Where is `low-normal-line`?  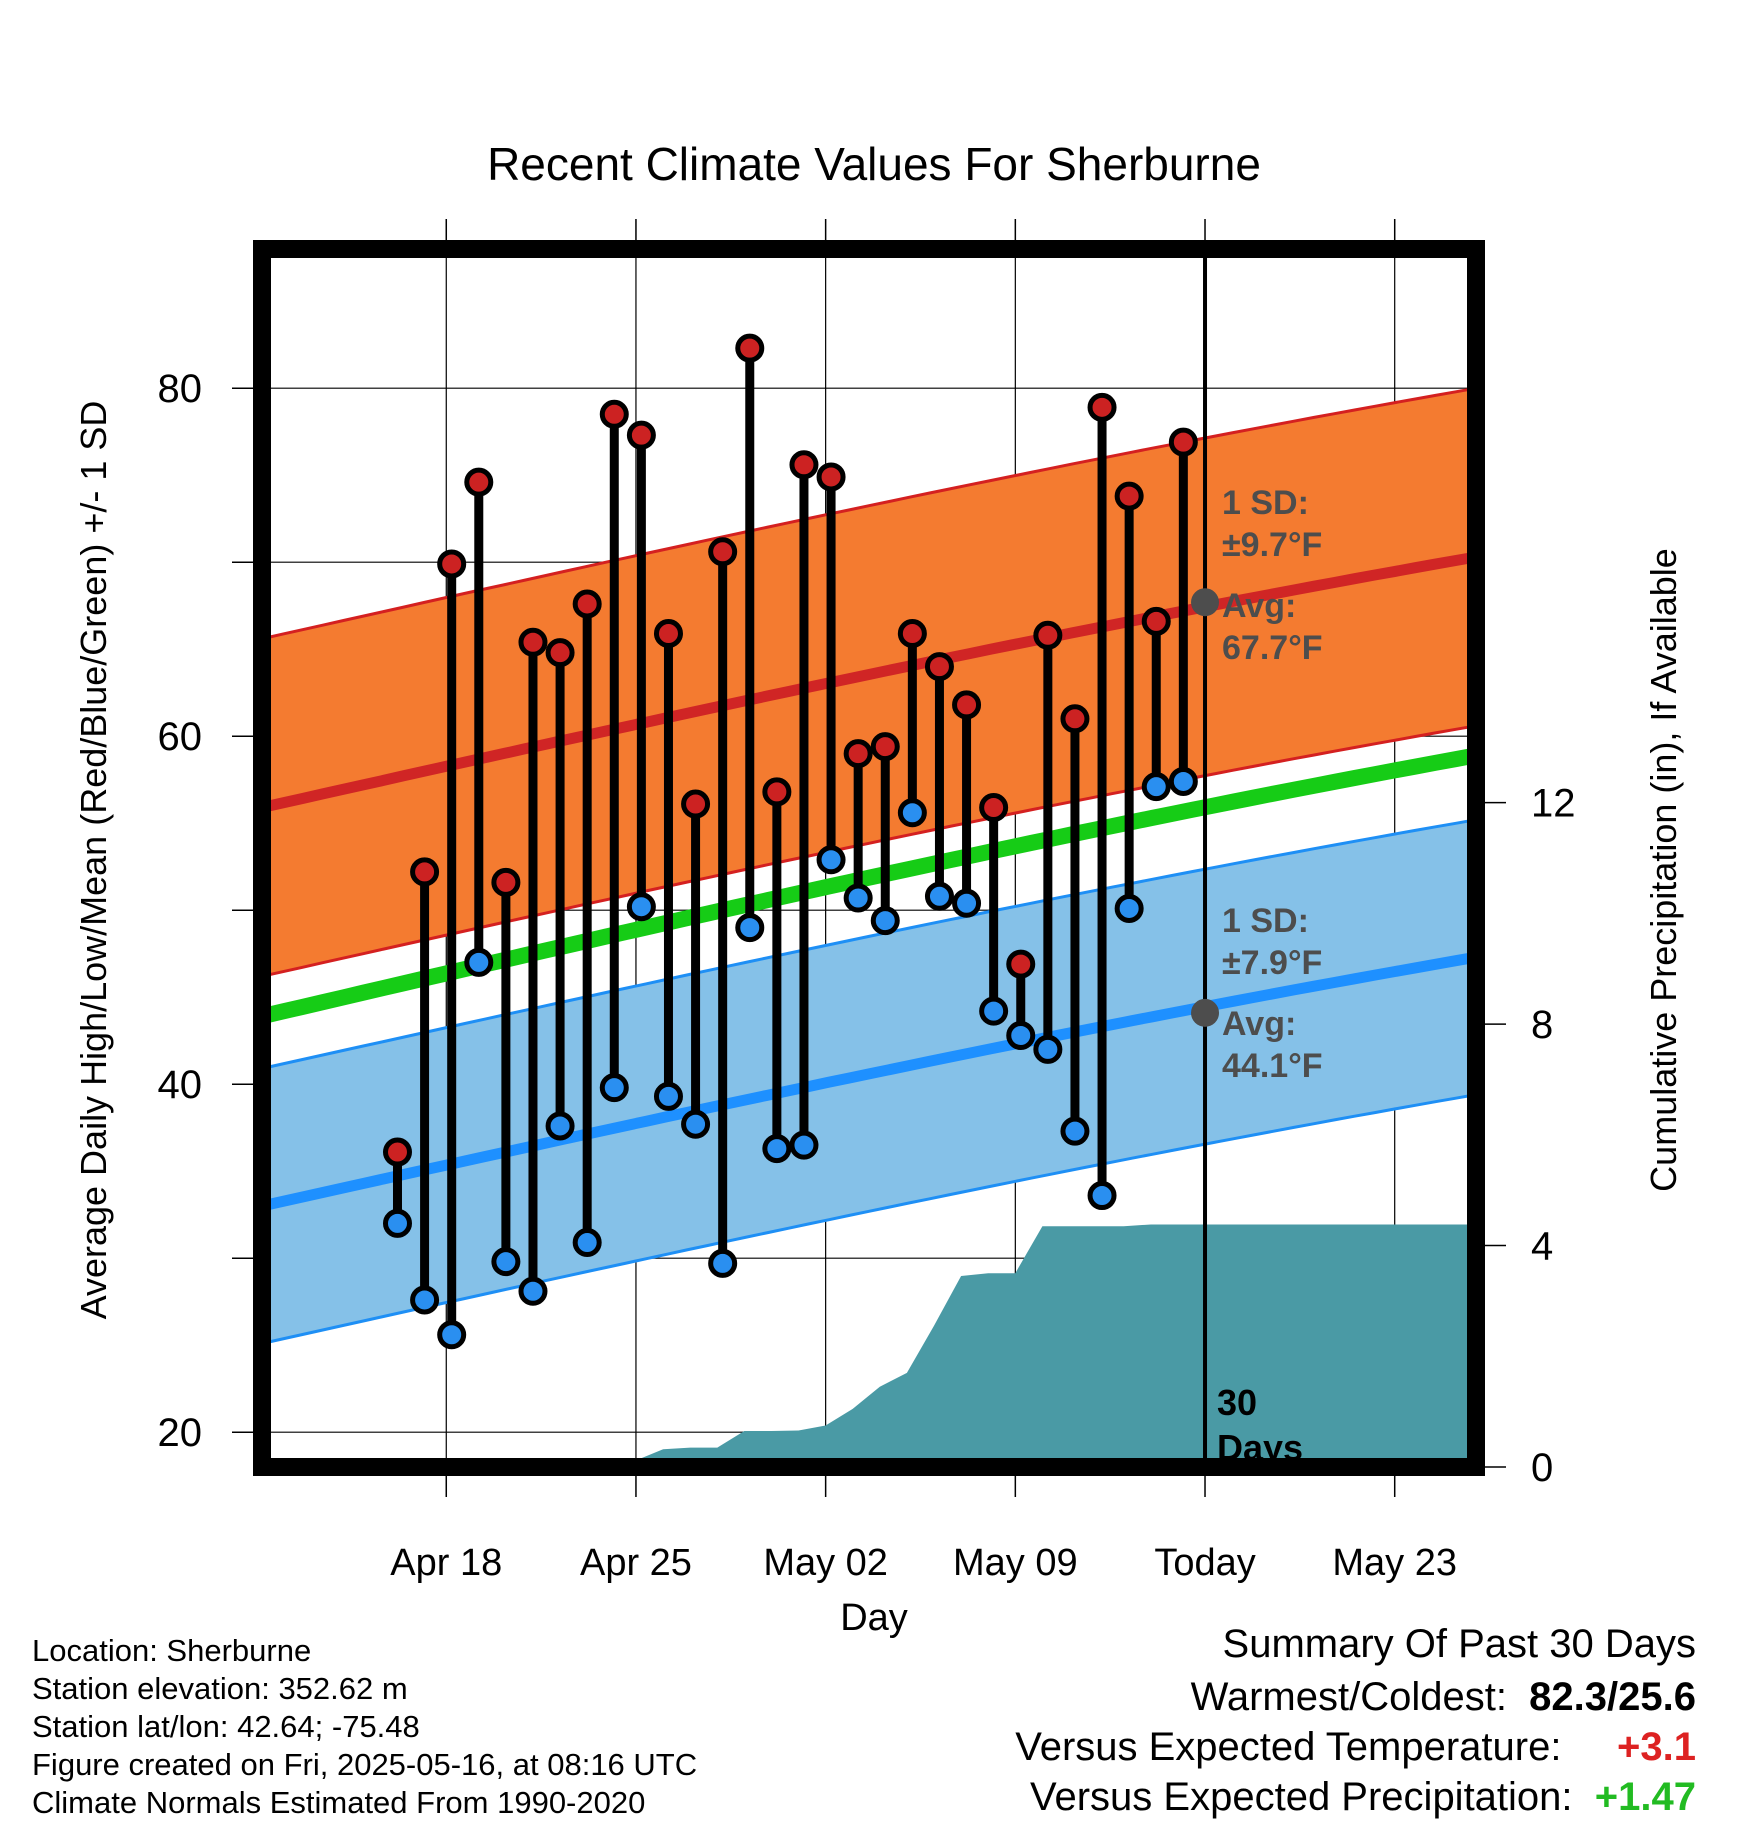
low-normal-line is located at coordinates (868, 1081).